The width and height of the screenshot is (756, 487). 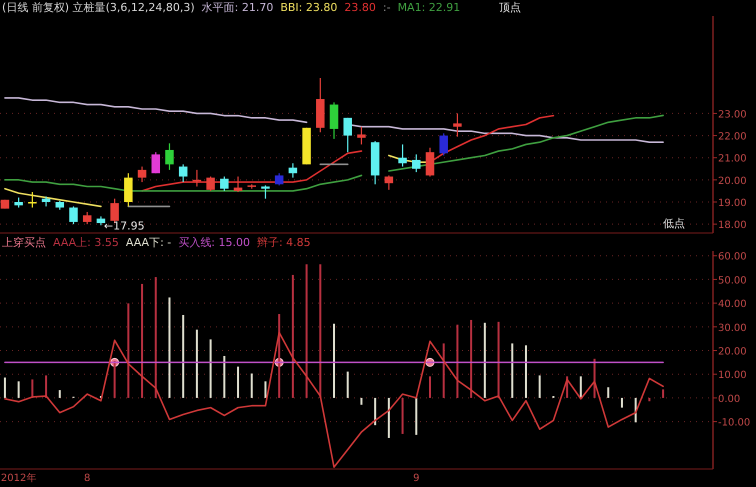 I want to click on annotation: ←17.95, so click(x=124, y=225).